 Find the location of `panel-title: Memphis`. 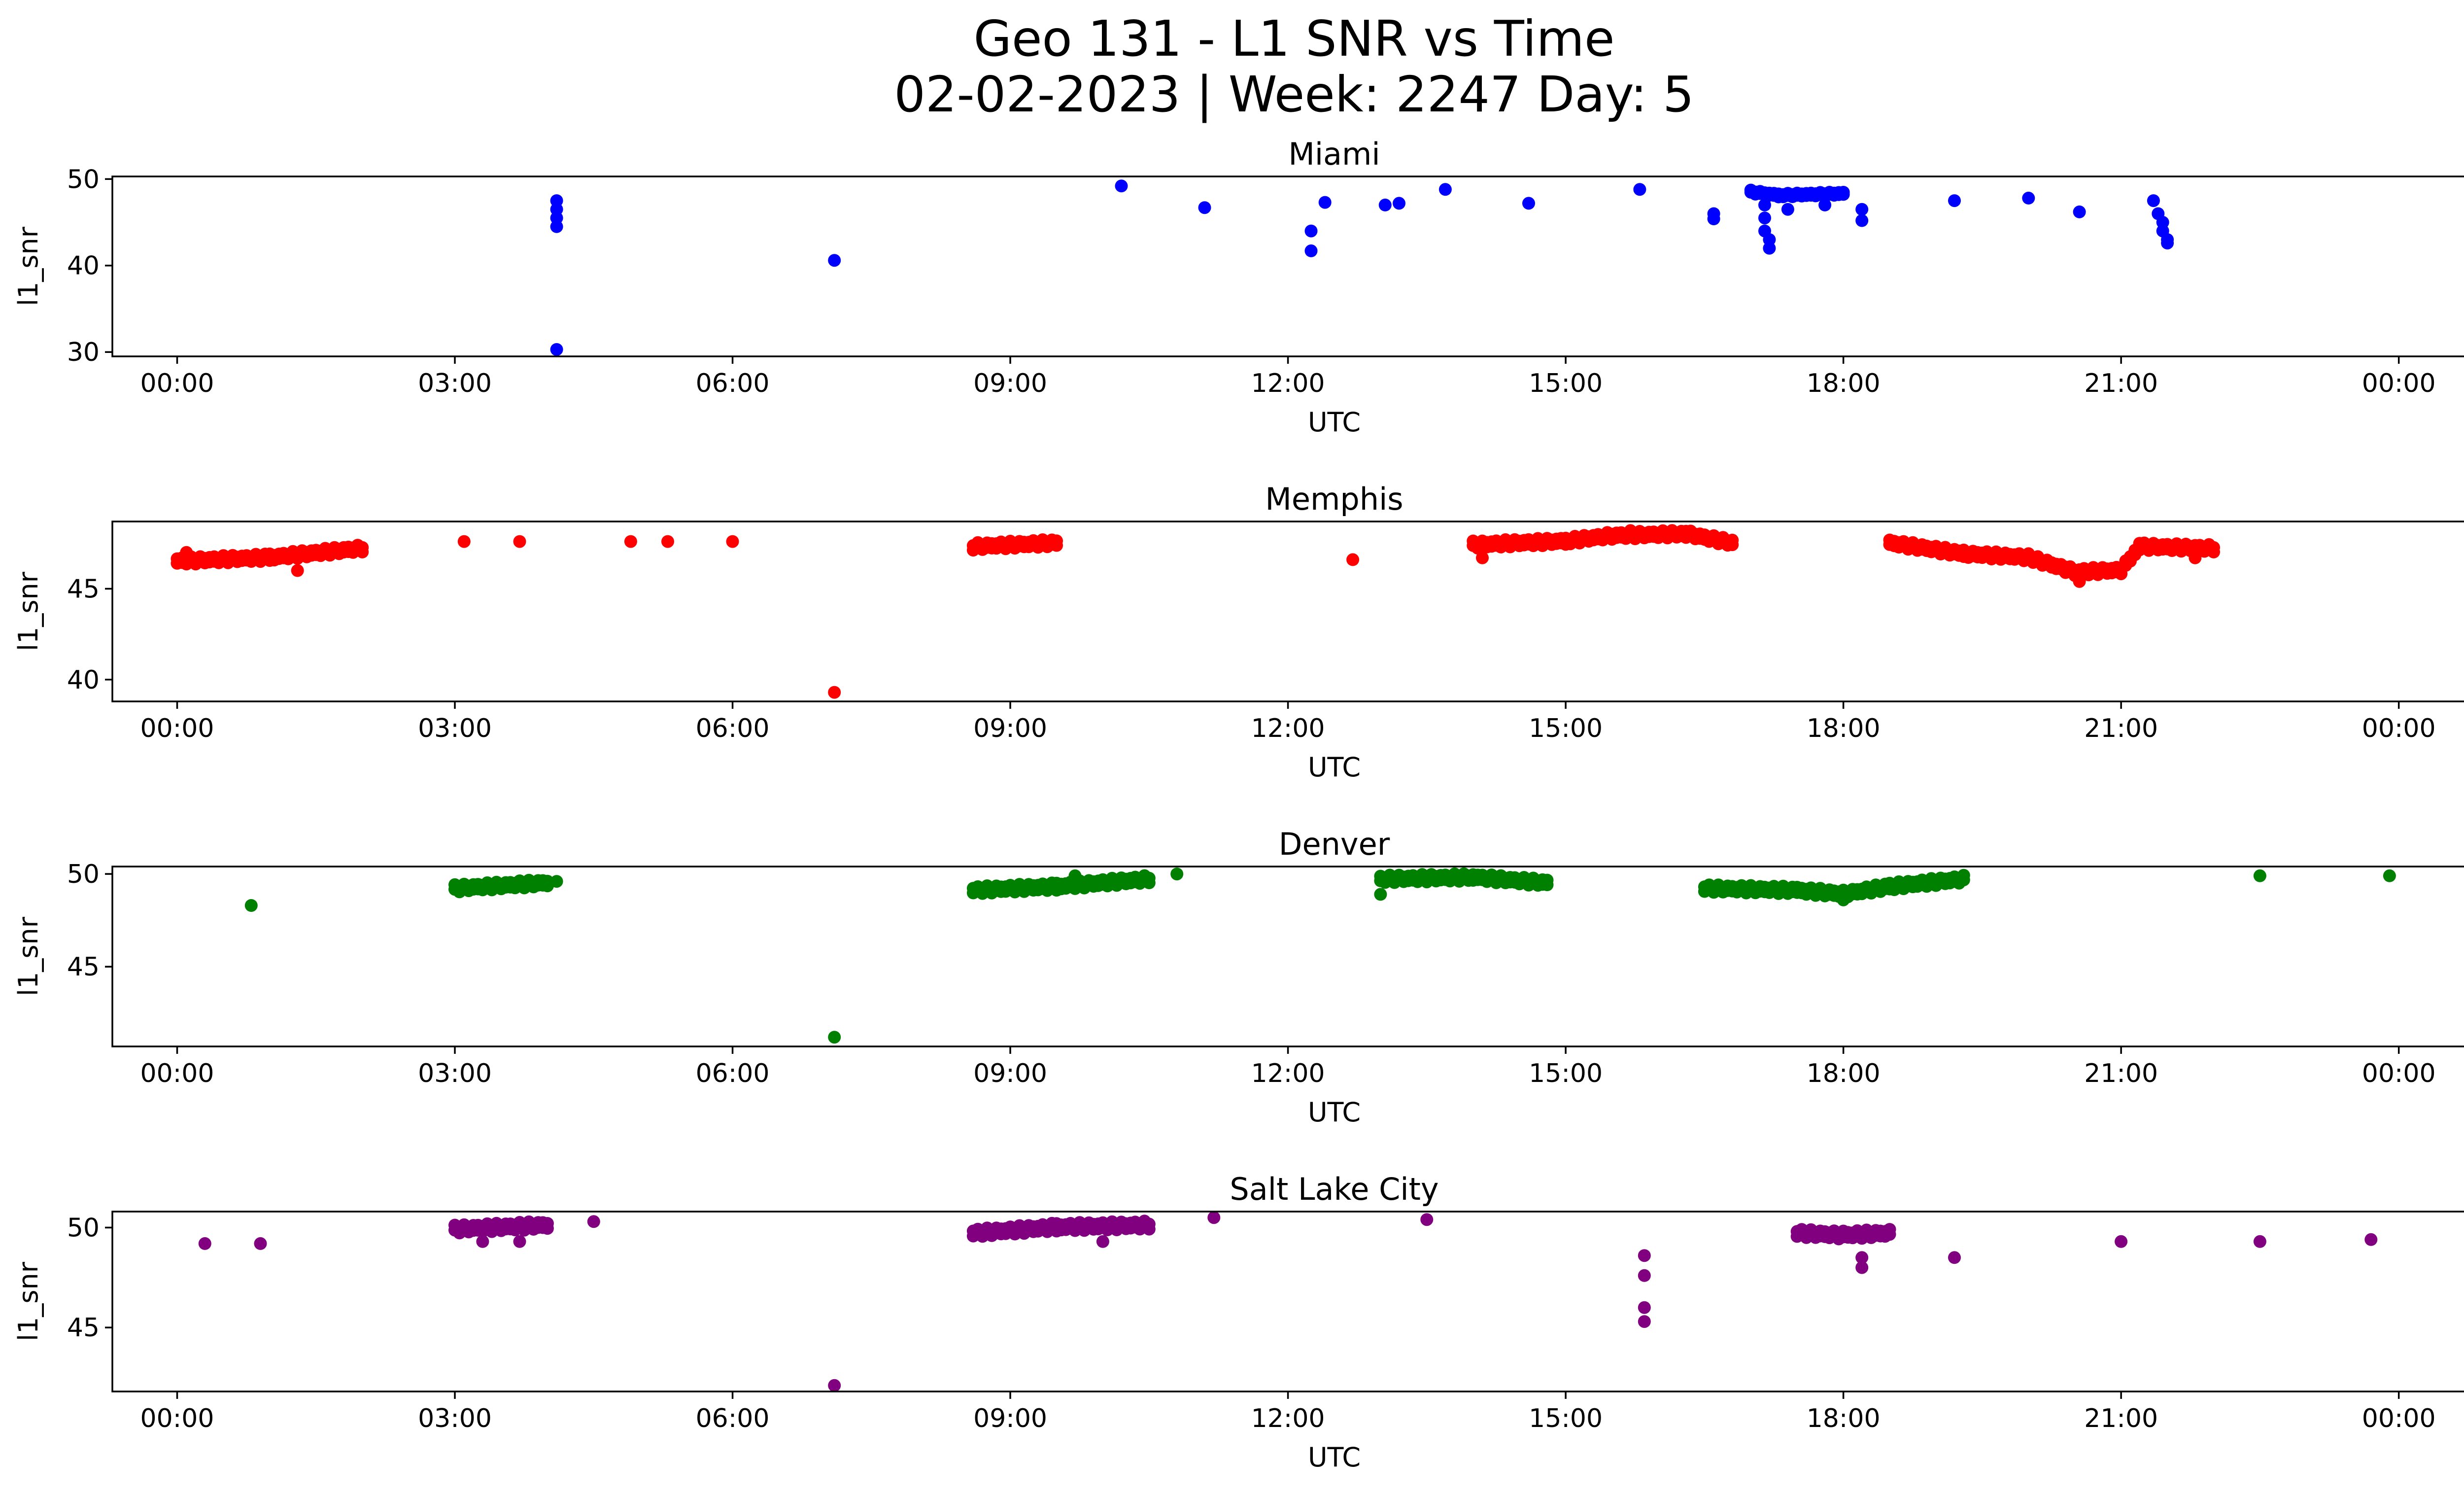

panel-title: Memphis is located at coordinates (1334, 499).